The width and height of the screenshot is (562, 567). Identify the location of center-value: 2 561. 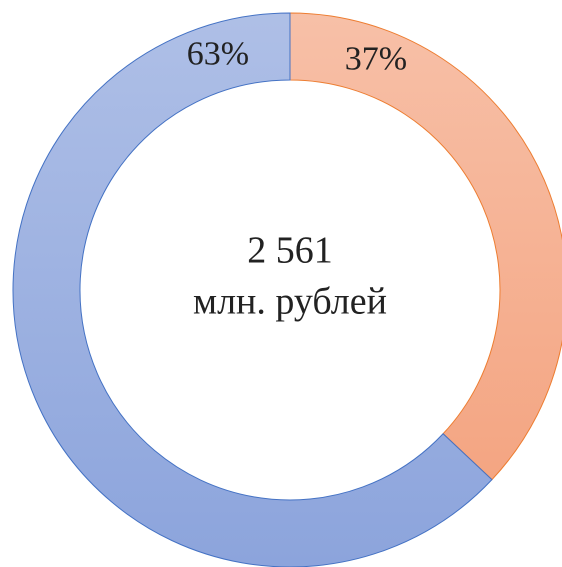
(290, 251).